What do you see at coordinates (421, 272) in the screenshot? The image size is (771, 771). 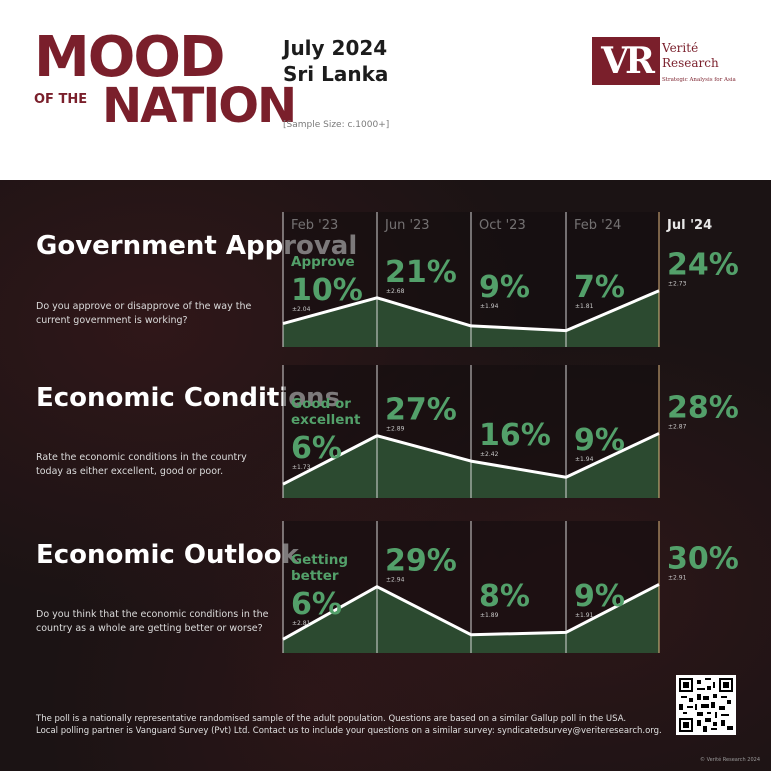 I see `data-label: 21%` at bounding box center [421, 272].